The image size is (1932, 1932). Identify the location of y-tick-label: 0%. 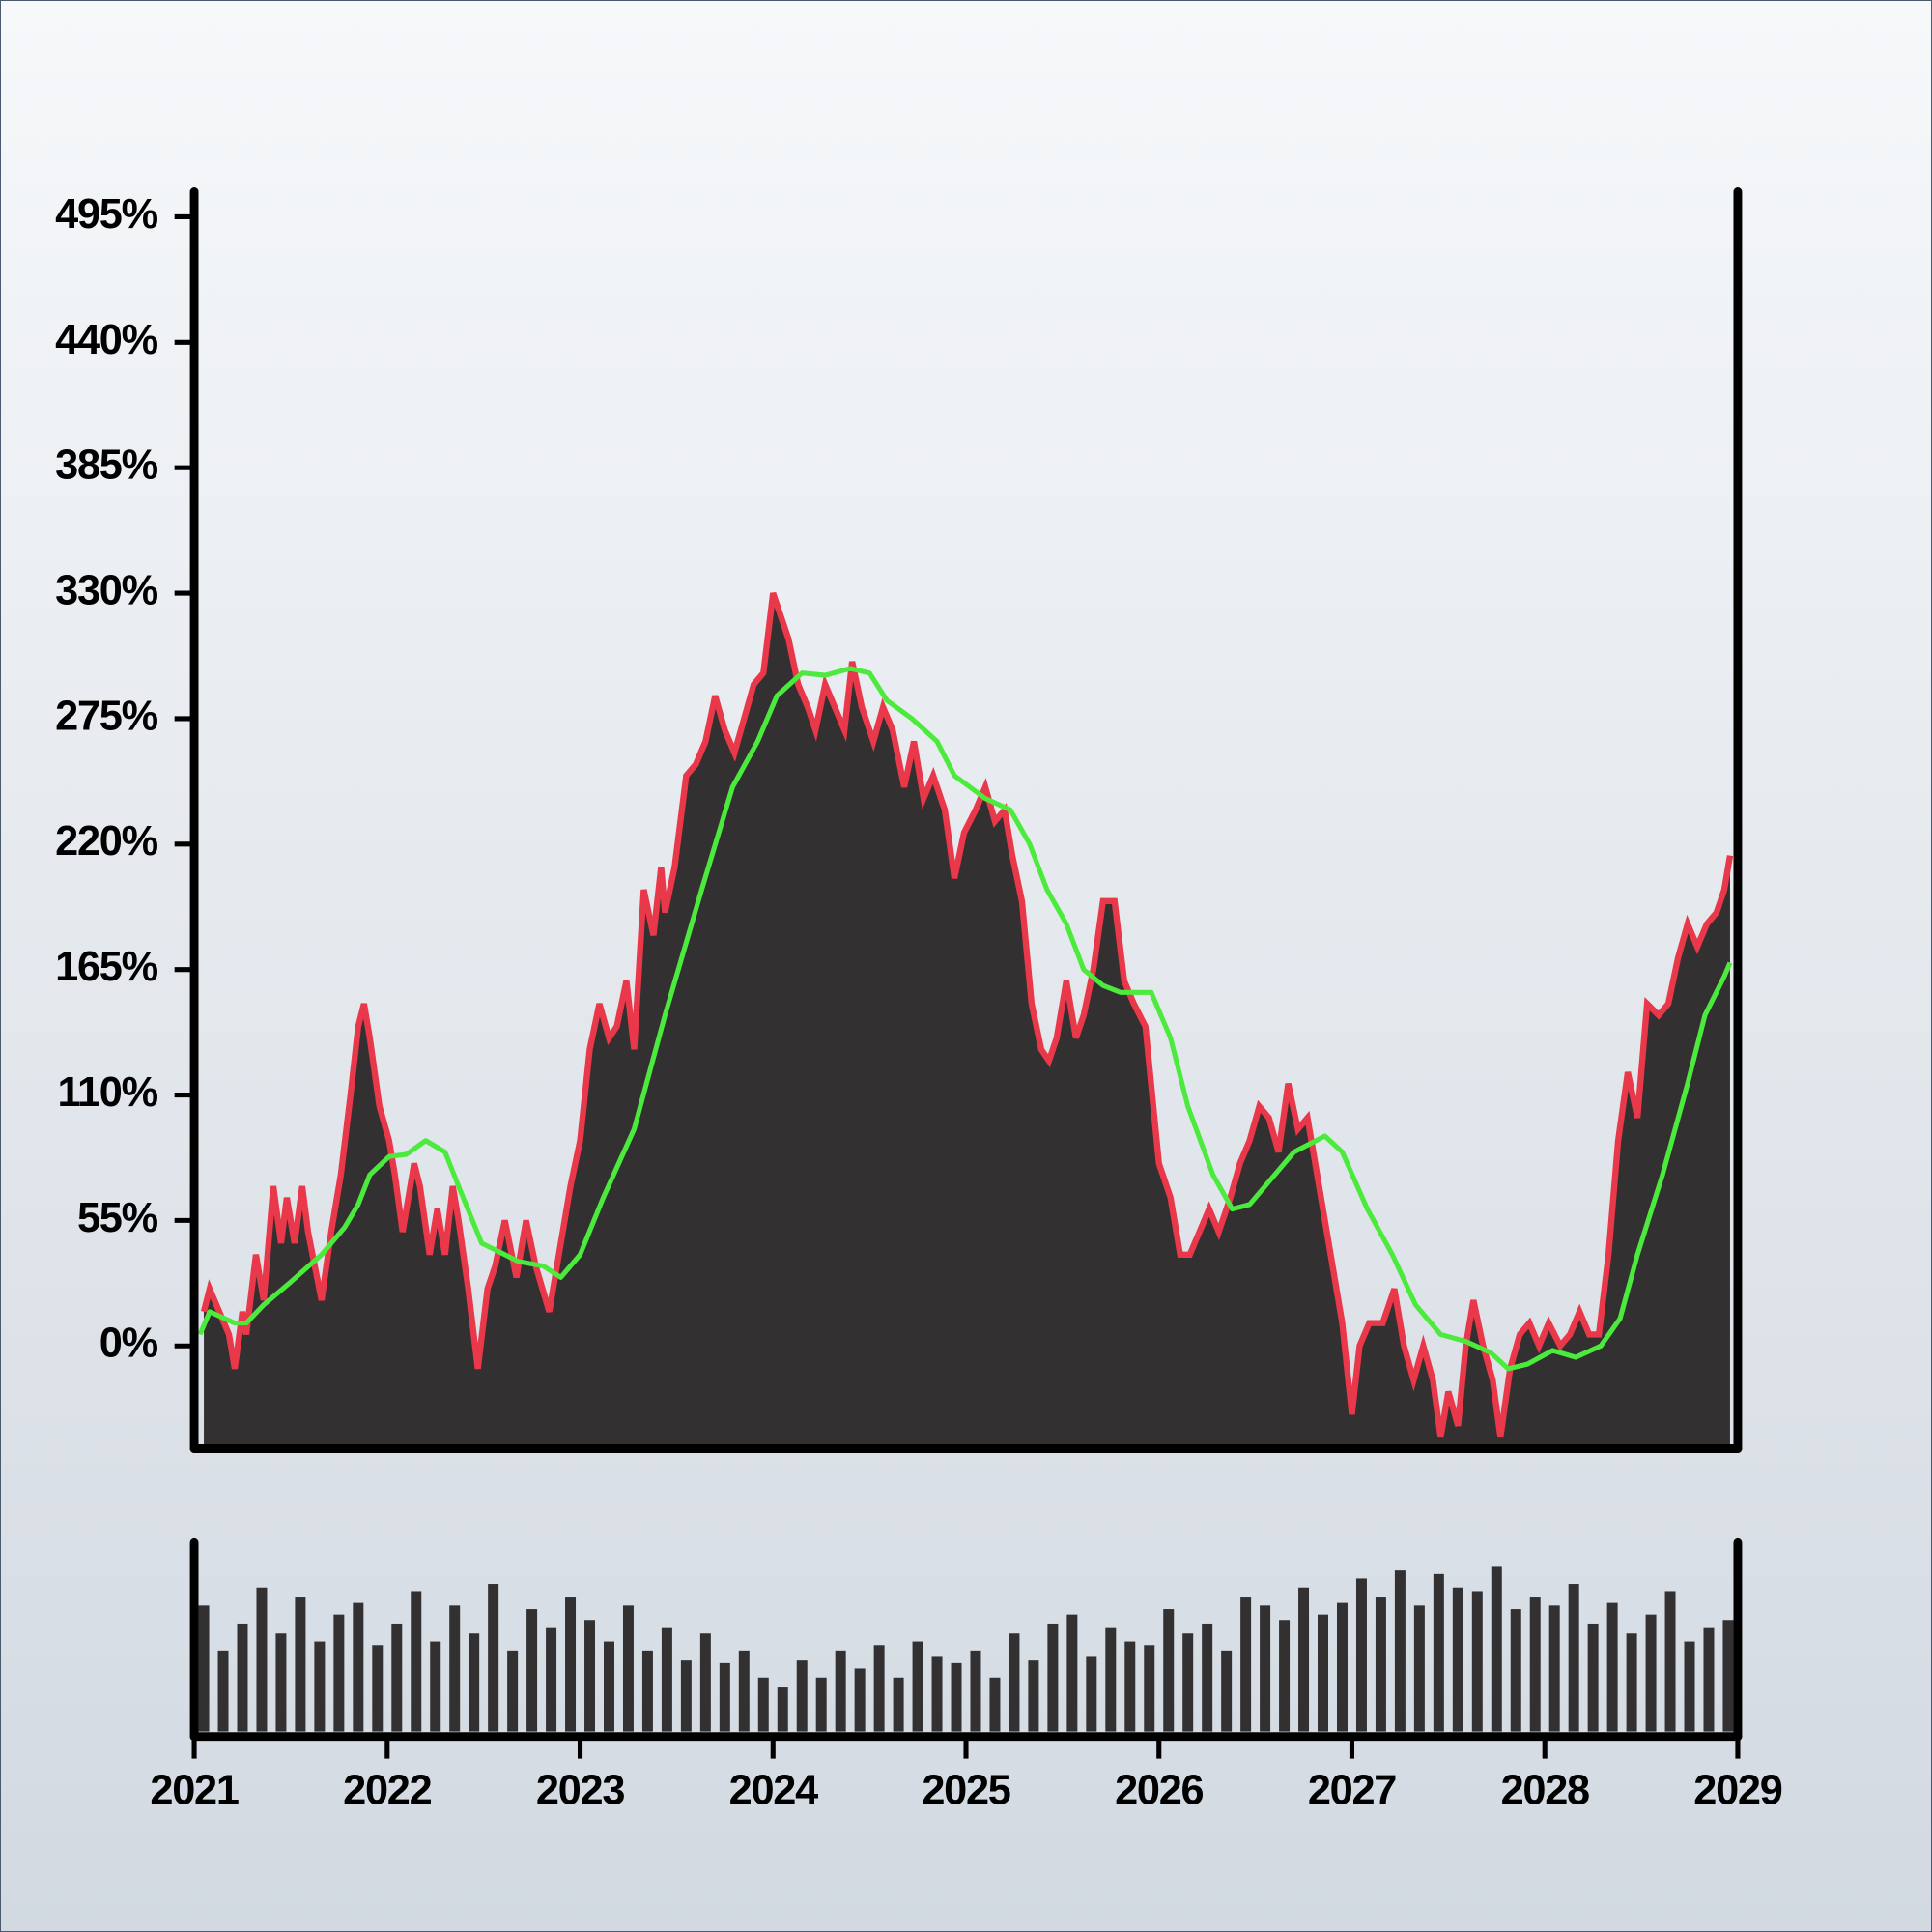
(128, 1344).